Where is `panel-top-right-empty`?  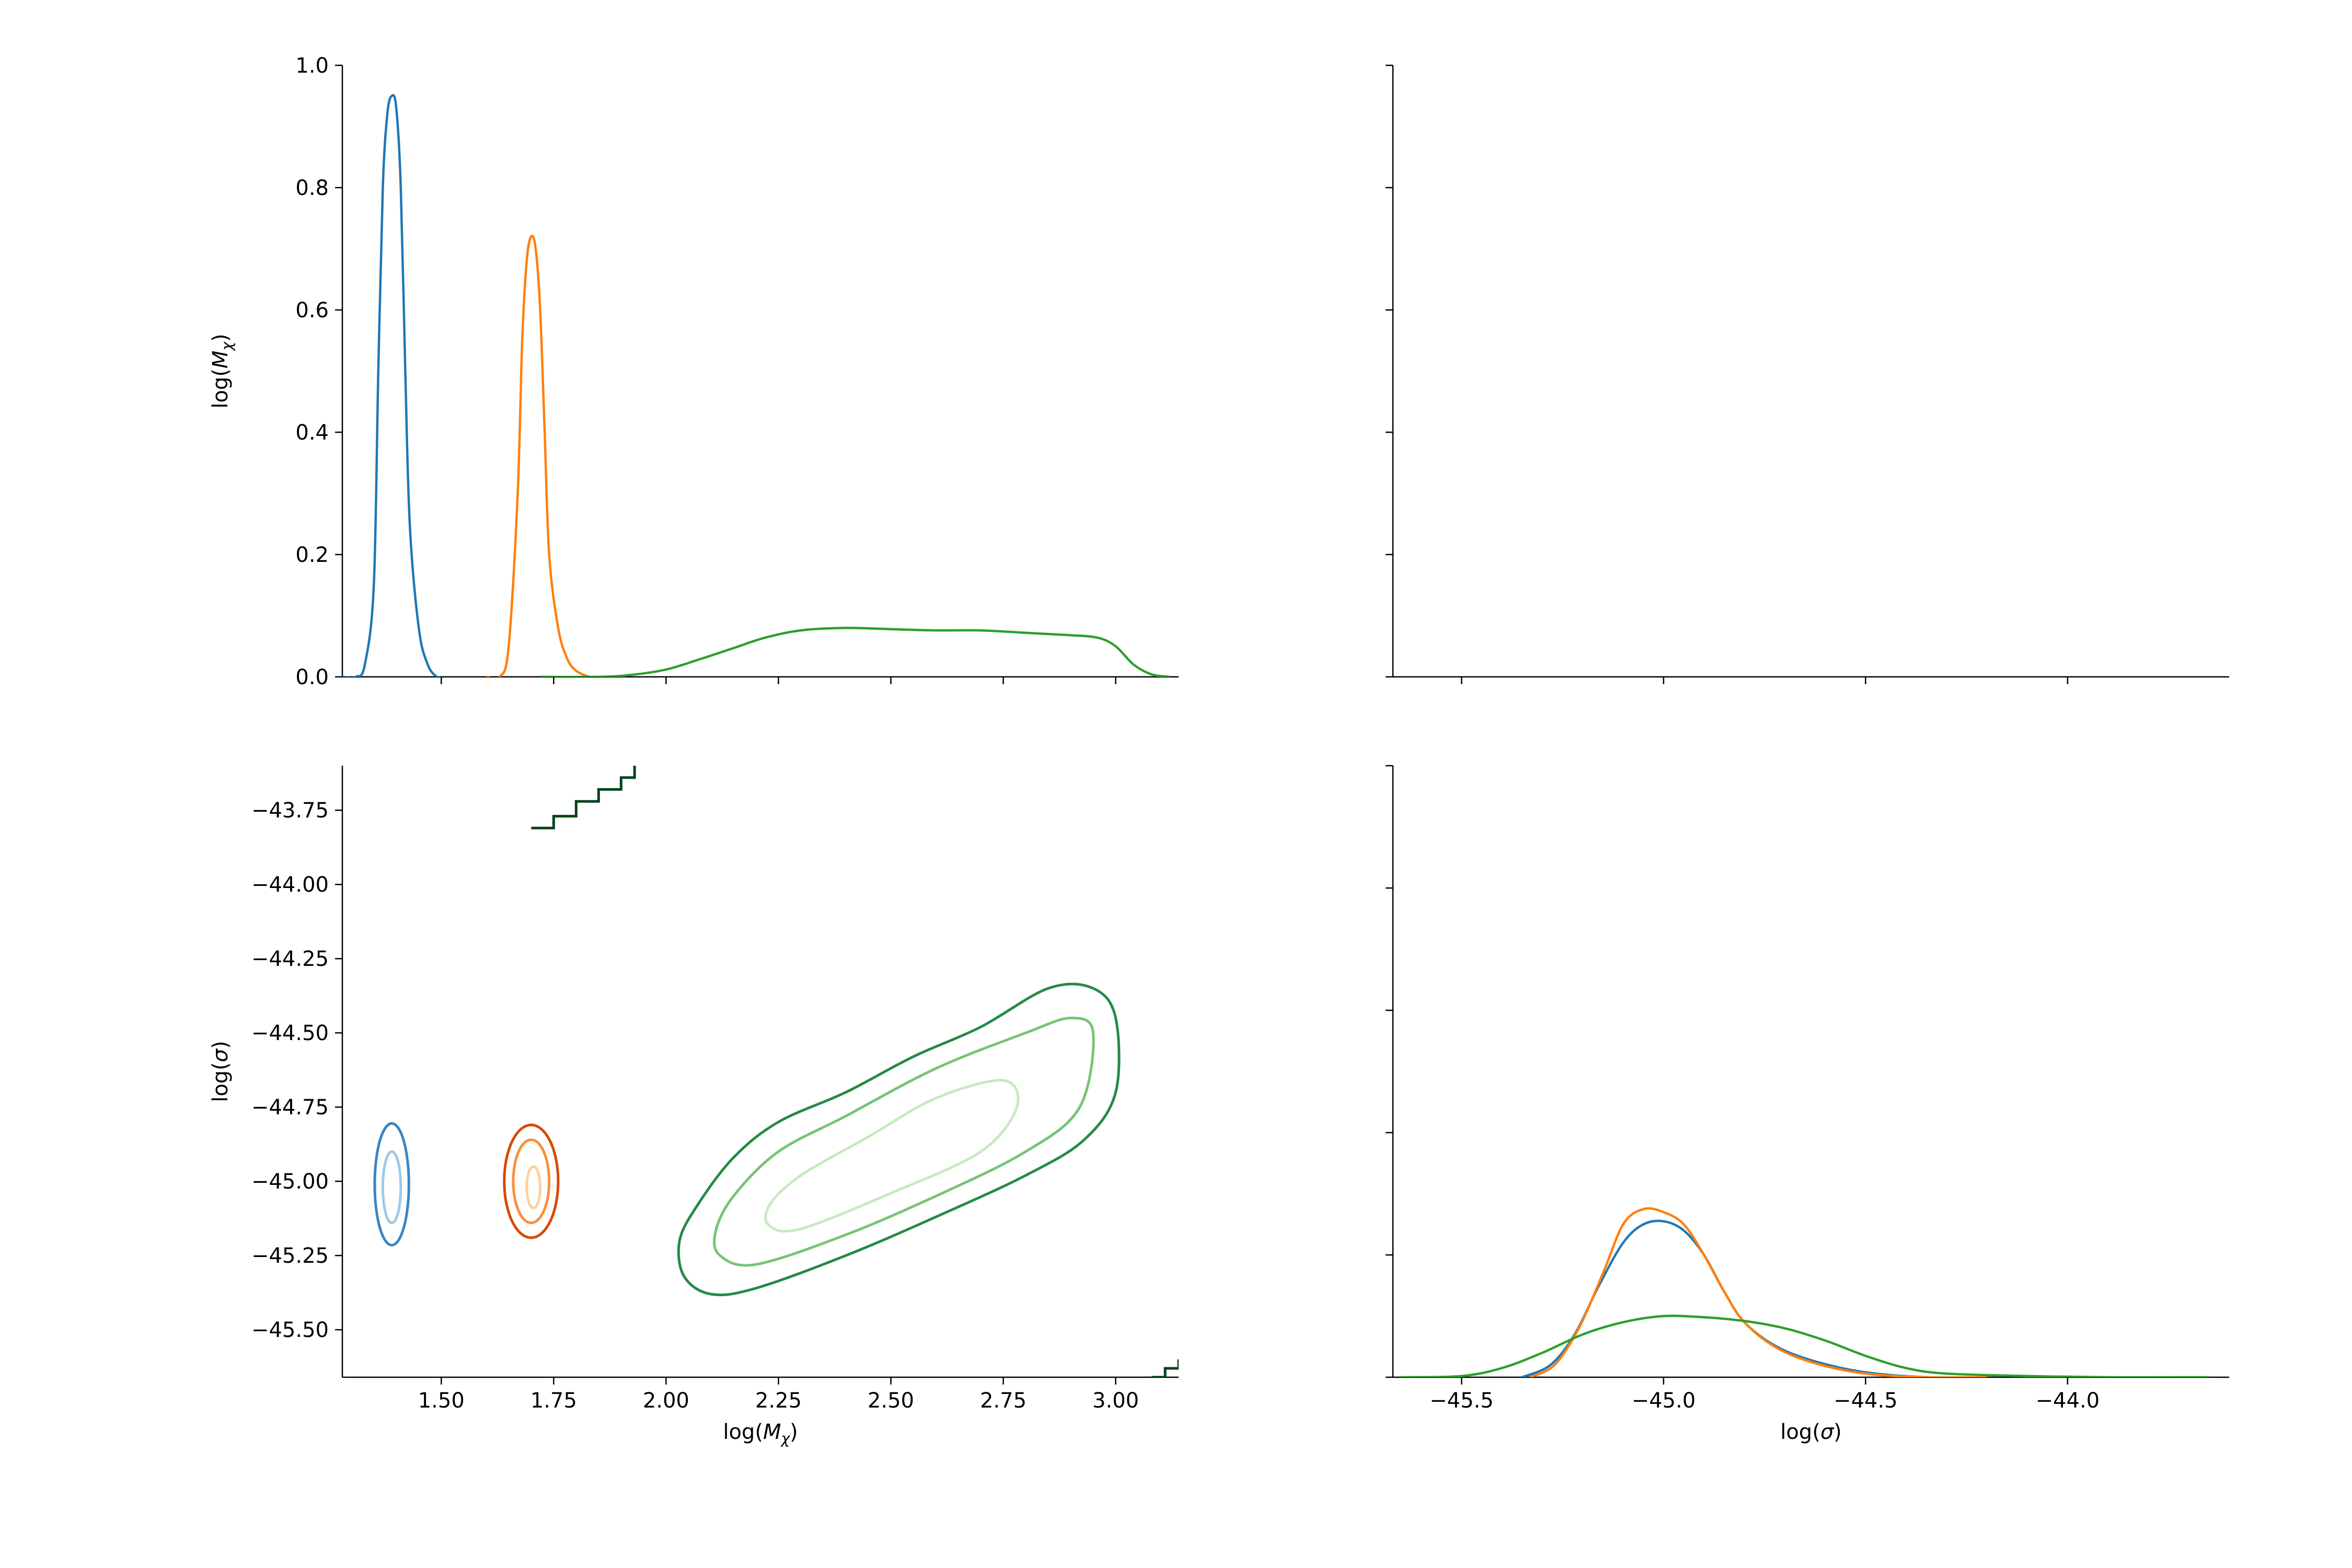
panel-top-right-empty is located at coordinates (1807, 374).